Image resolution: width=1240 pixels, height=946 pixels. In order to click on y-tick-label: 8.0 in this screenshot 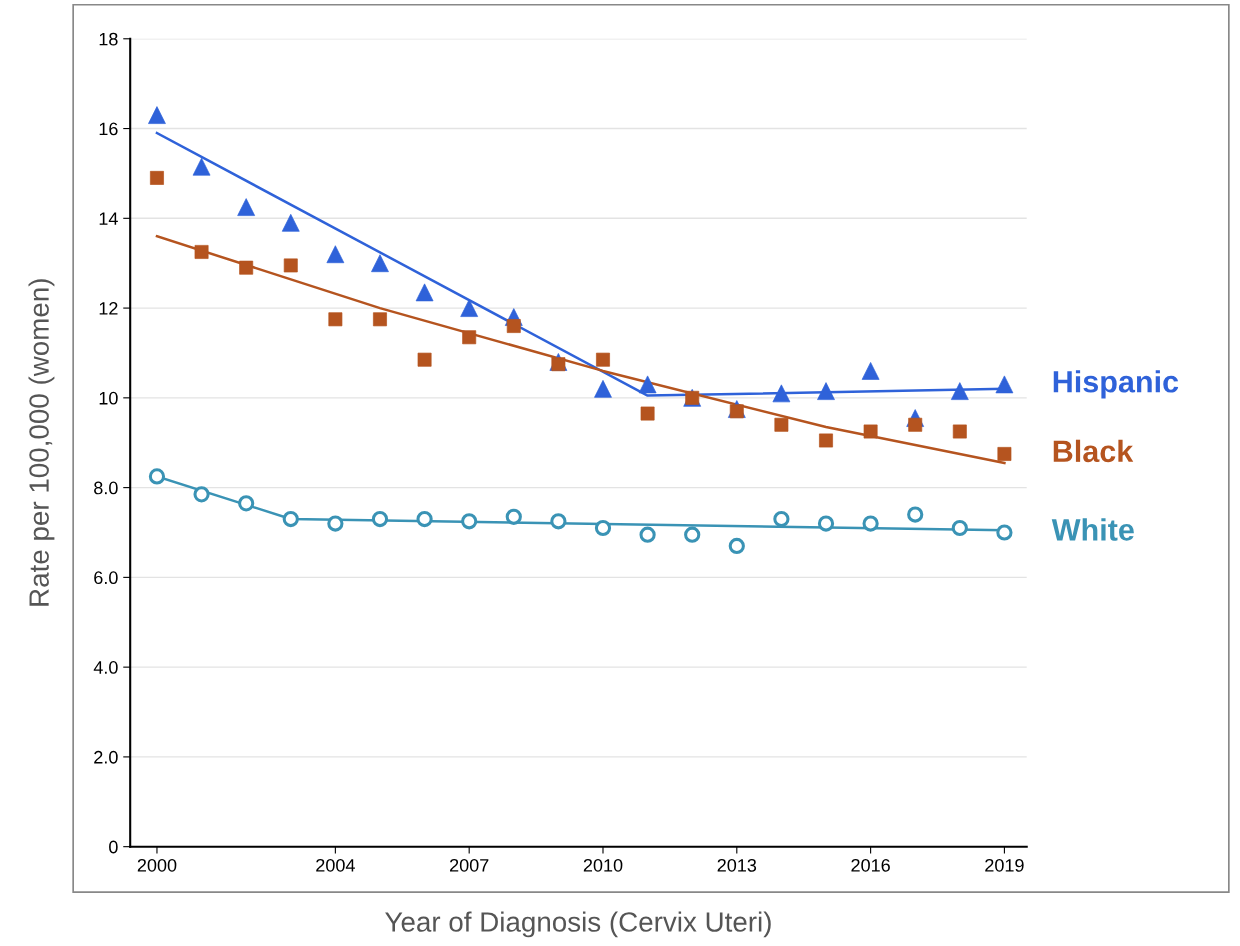, I will do `click(106, 488)`.